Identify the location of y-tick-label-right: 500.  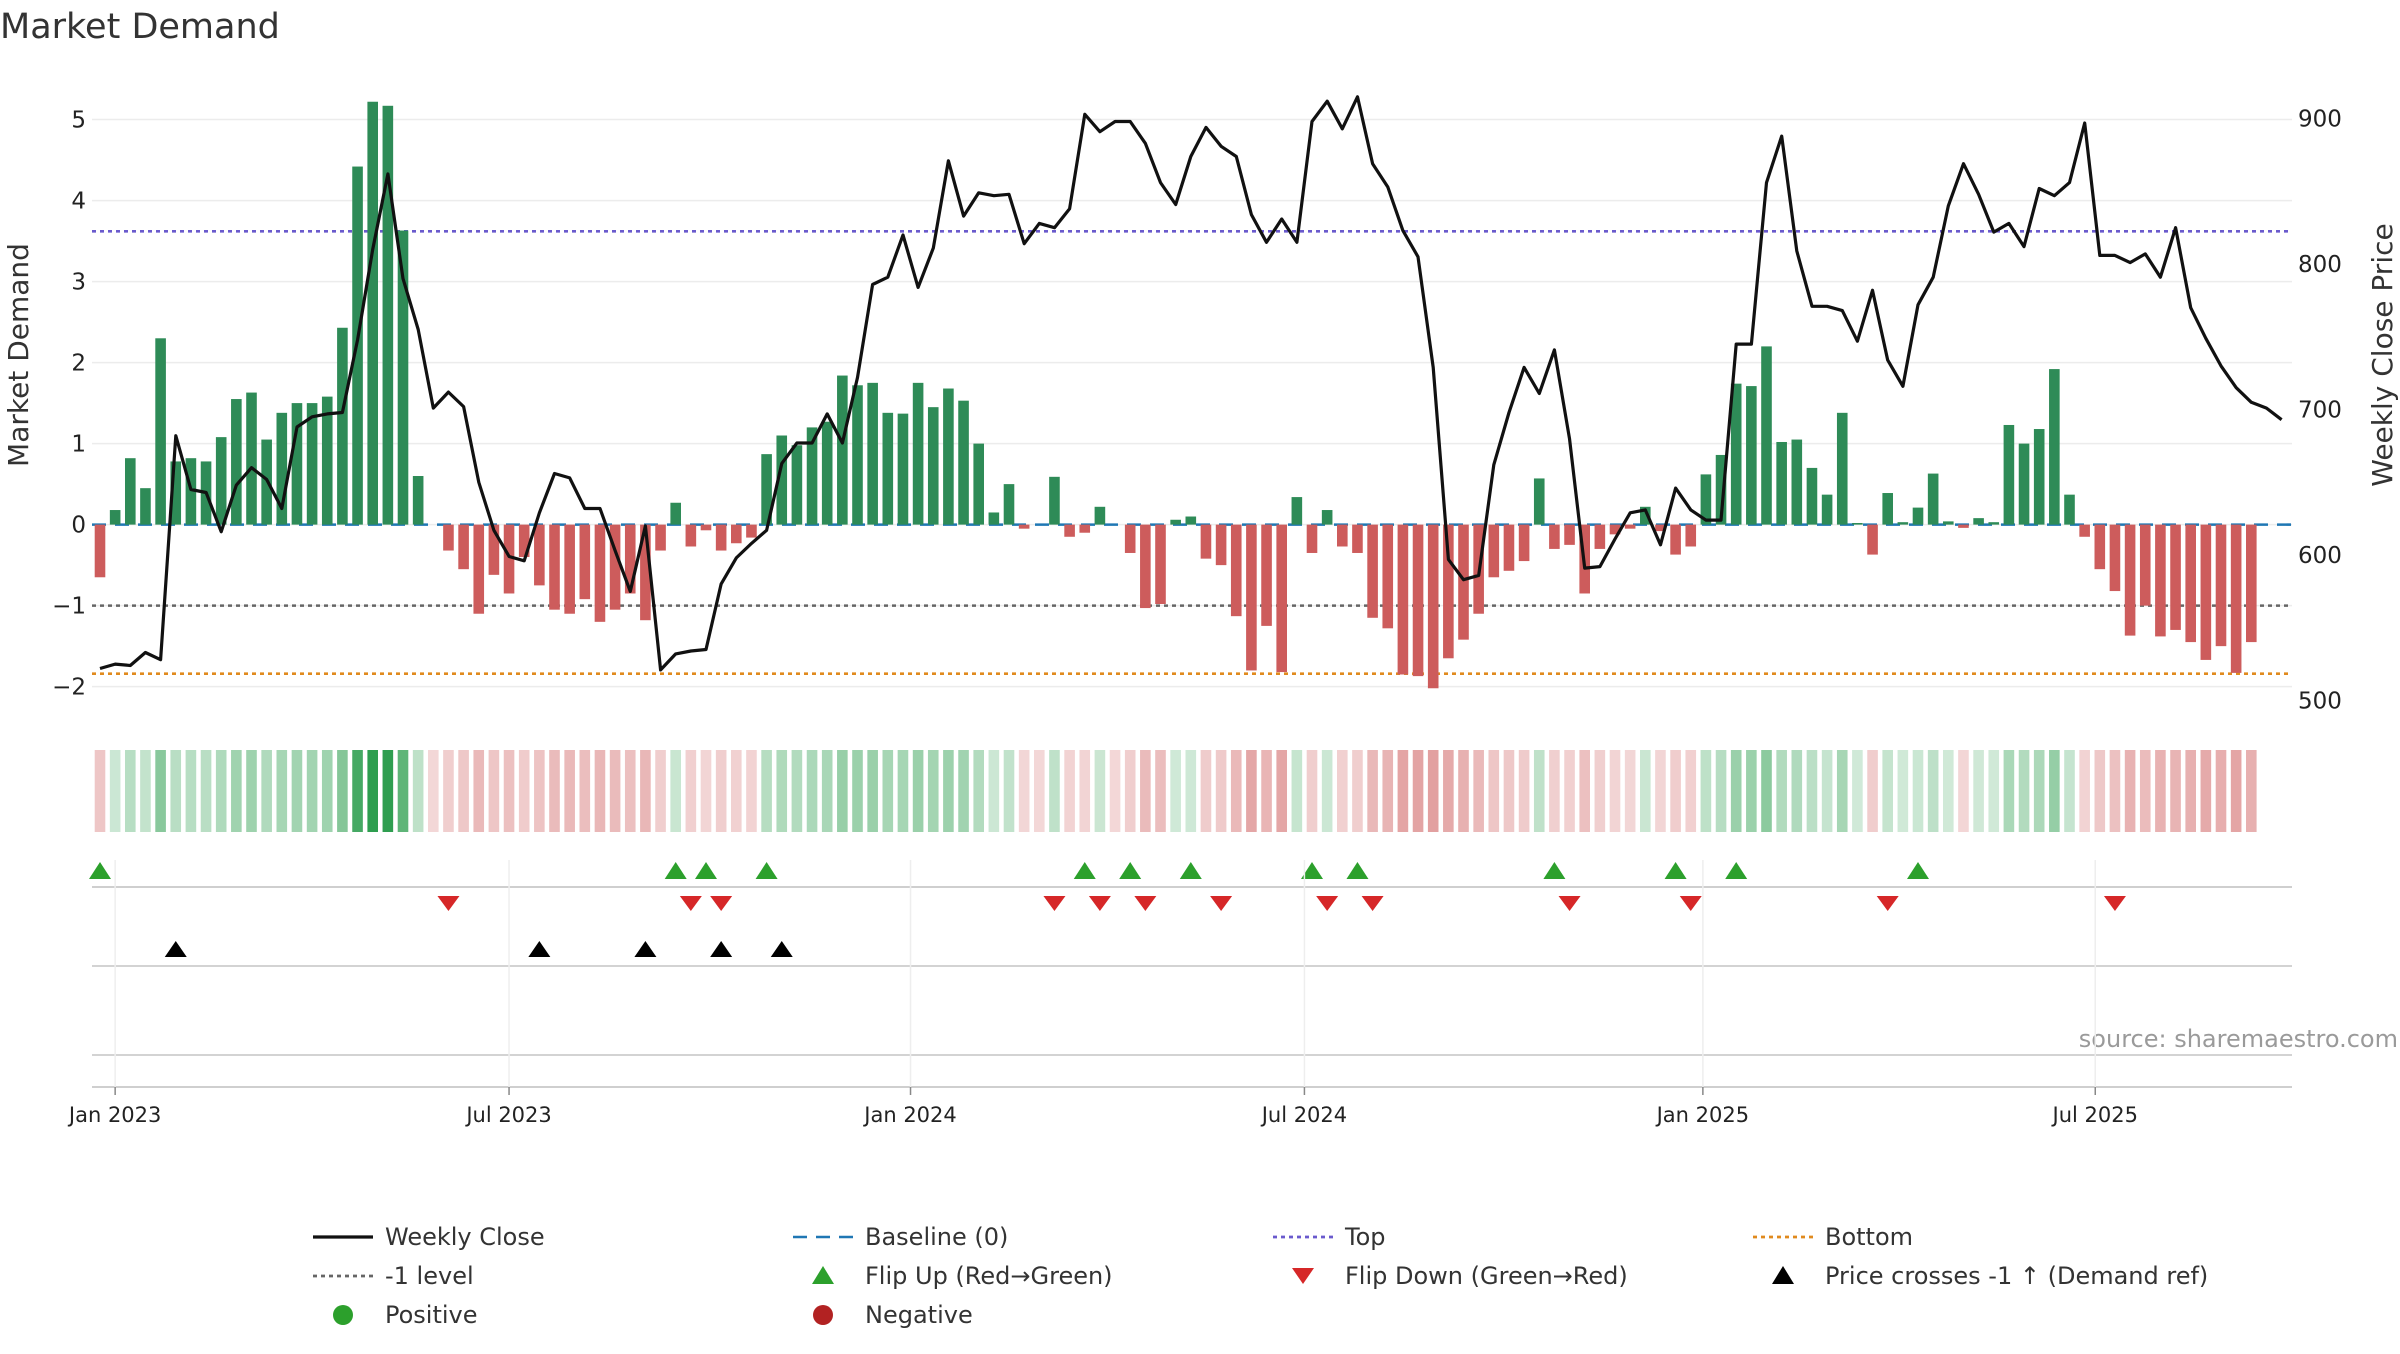
(2320, 701).